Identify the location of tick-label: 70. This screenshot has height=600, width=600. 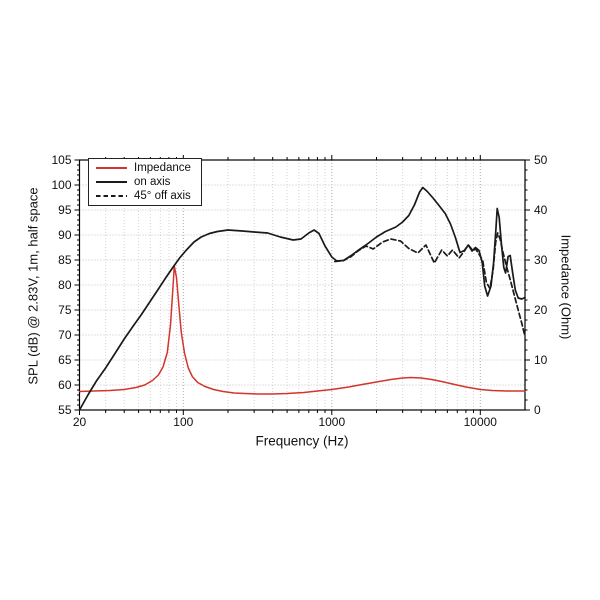
(65, 335).